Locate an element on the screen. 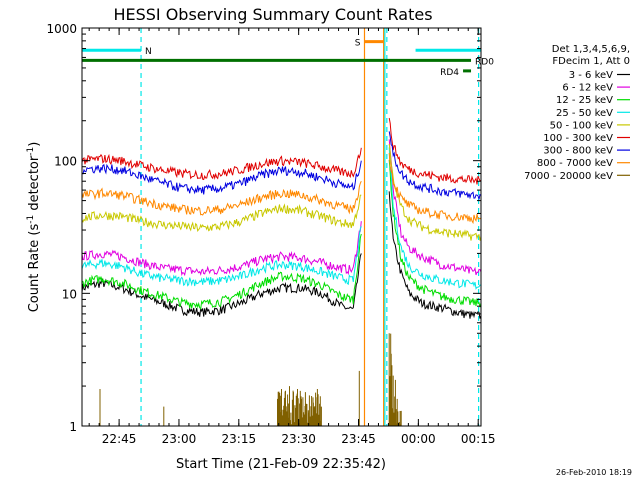  legend-label-3: 25 - 50 keV is located at coordinates (584, 113).